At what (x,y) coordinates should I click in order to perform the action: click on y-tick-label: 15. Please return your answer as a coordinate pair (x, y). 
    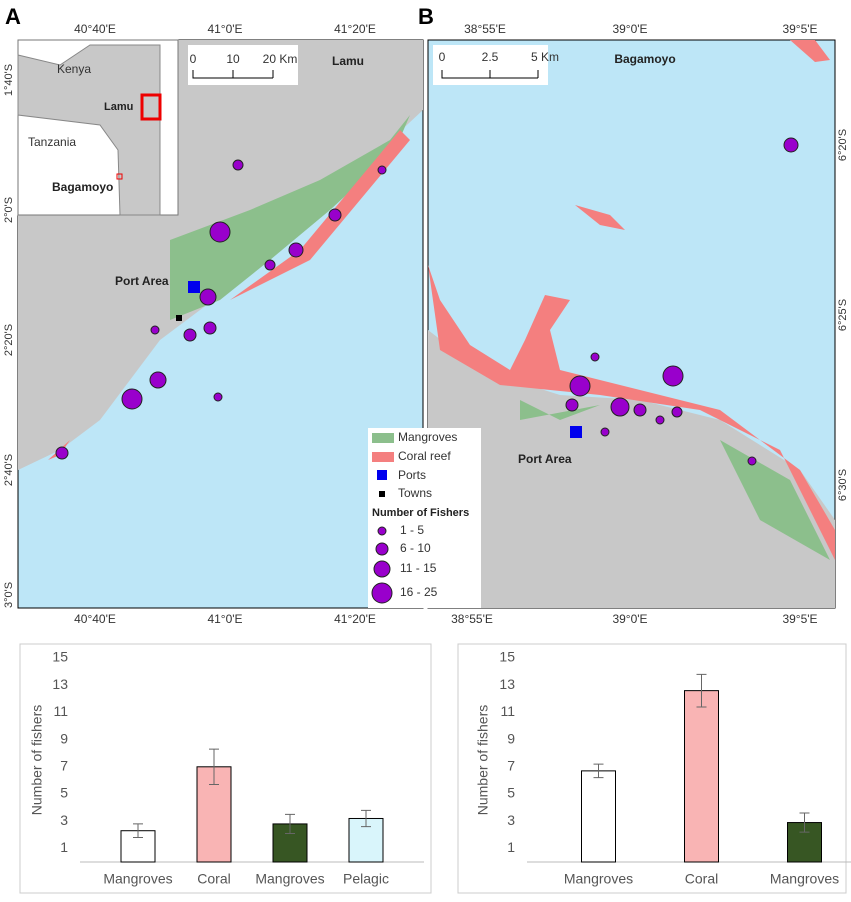
    Looking at the image, I should click on (60, 657).